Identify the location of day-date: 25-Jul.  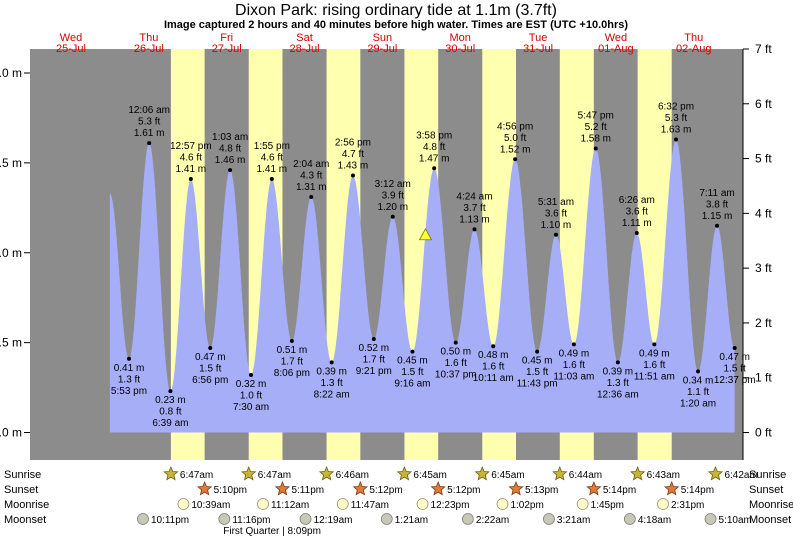
(71, 49).